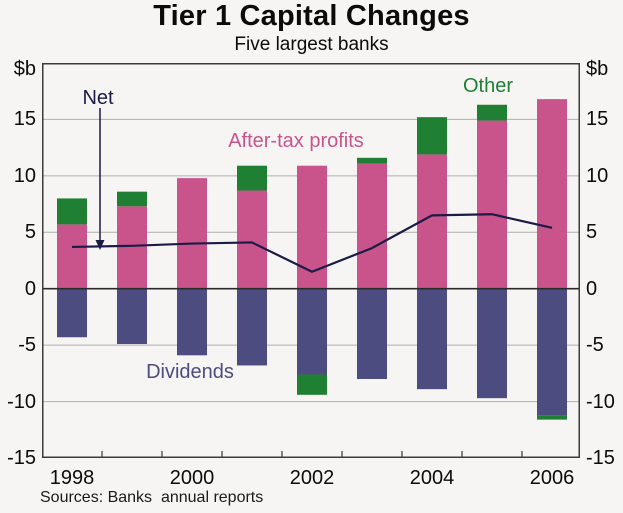  What do you see at coordinates (312, 331) in the screenshot?
I see `bar-dividends-2002` at bounding box center [312, 331].